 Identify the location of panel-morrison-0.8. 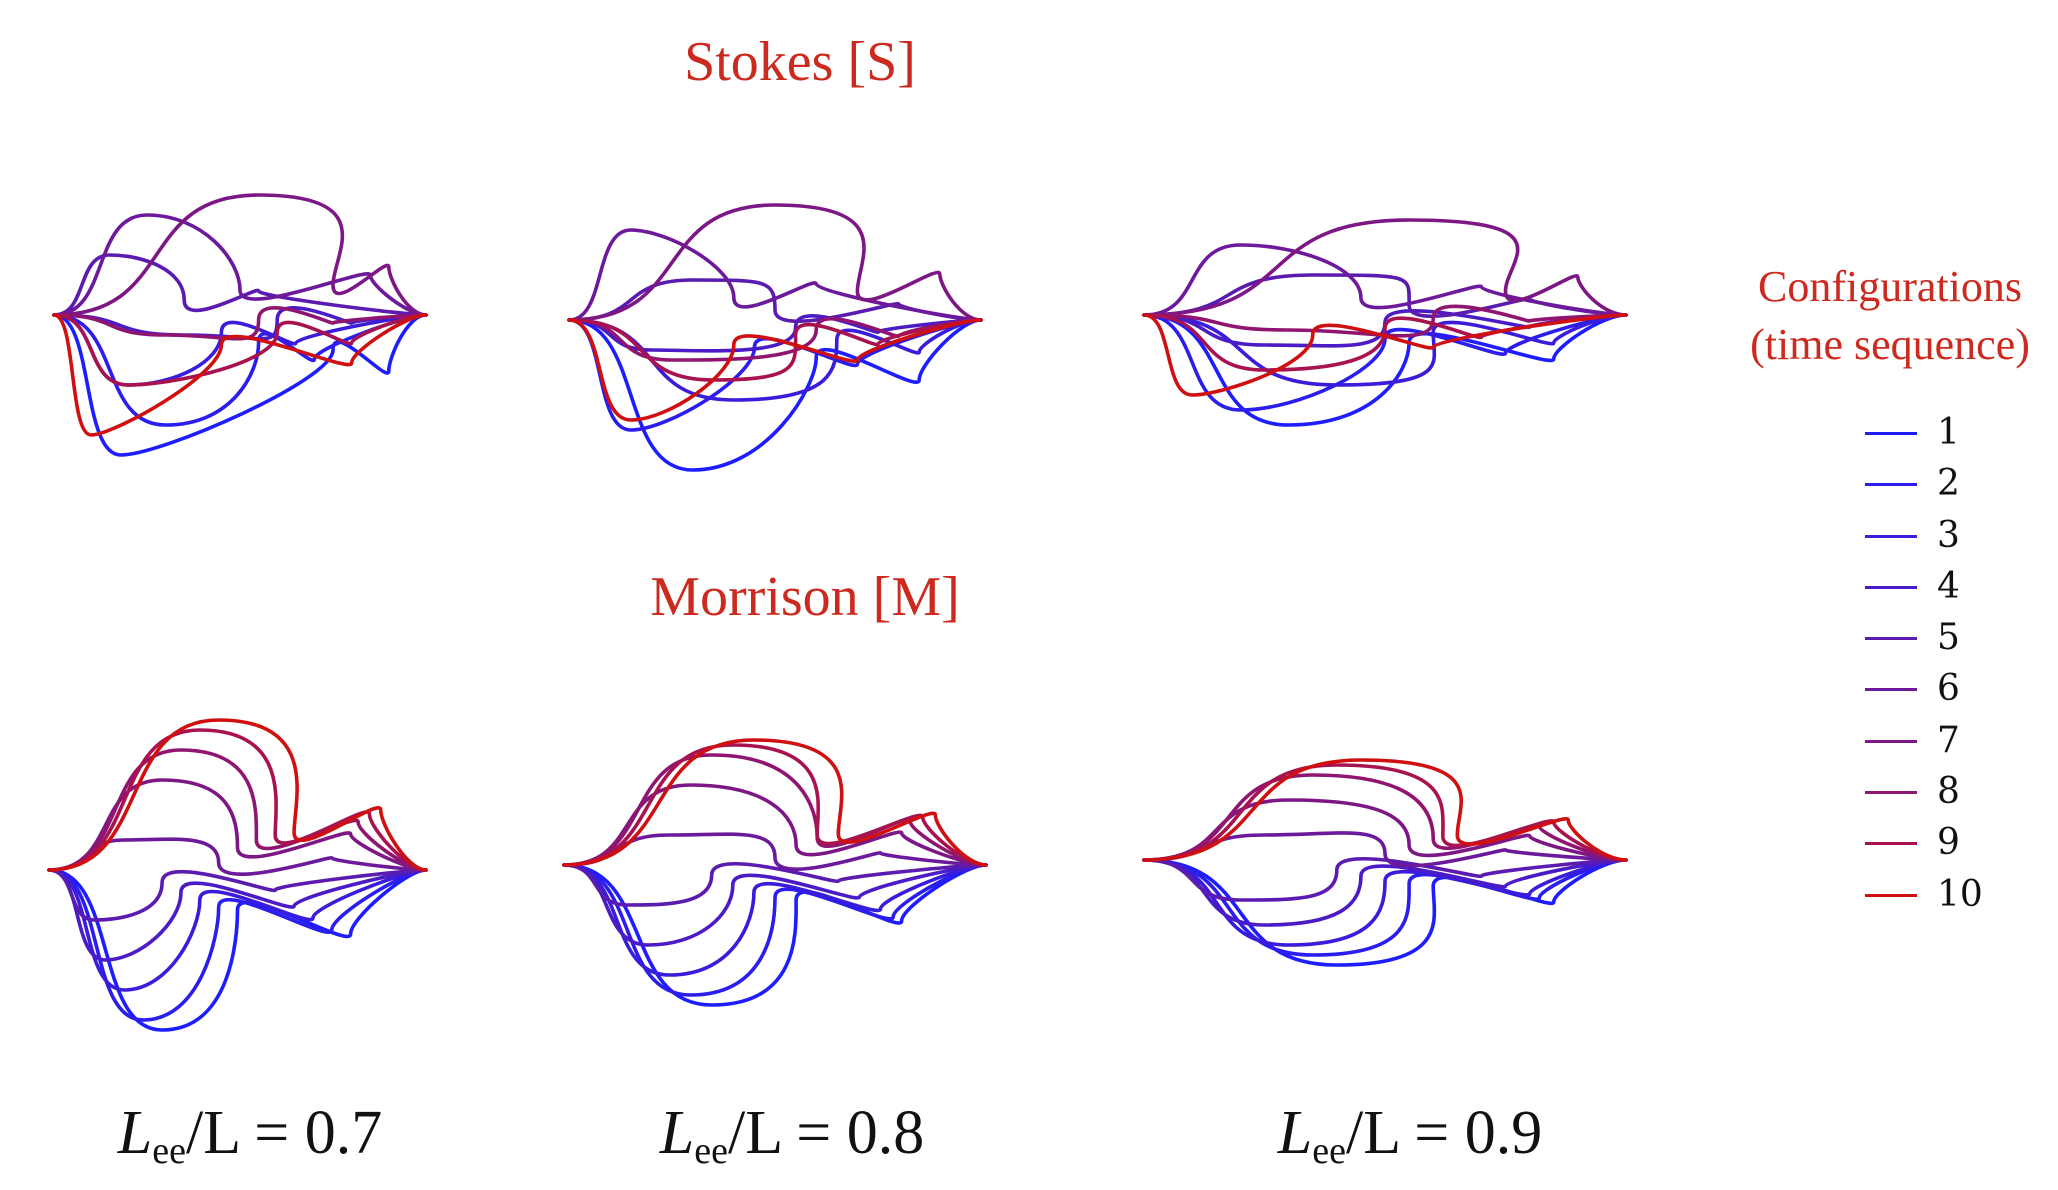
(775, 872).